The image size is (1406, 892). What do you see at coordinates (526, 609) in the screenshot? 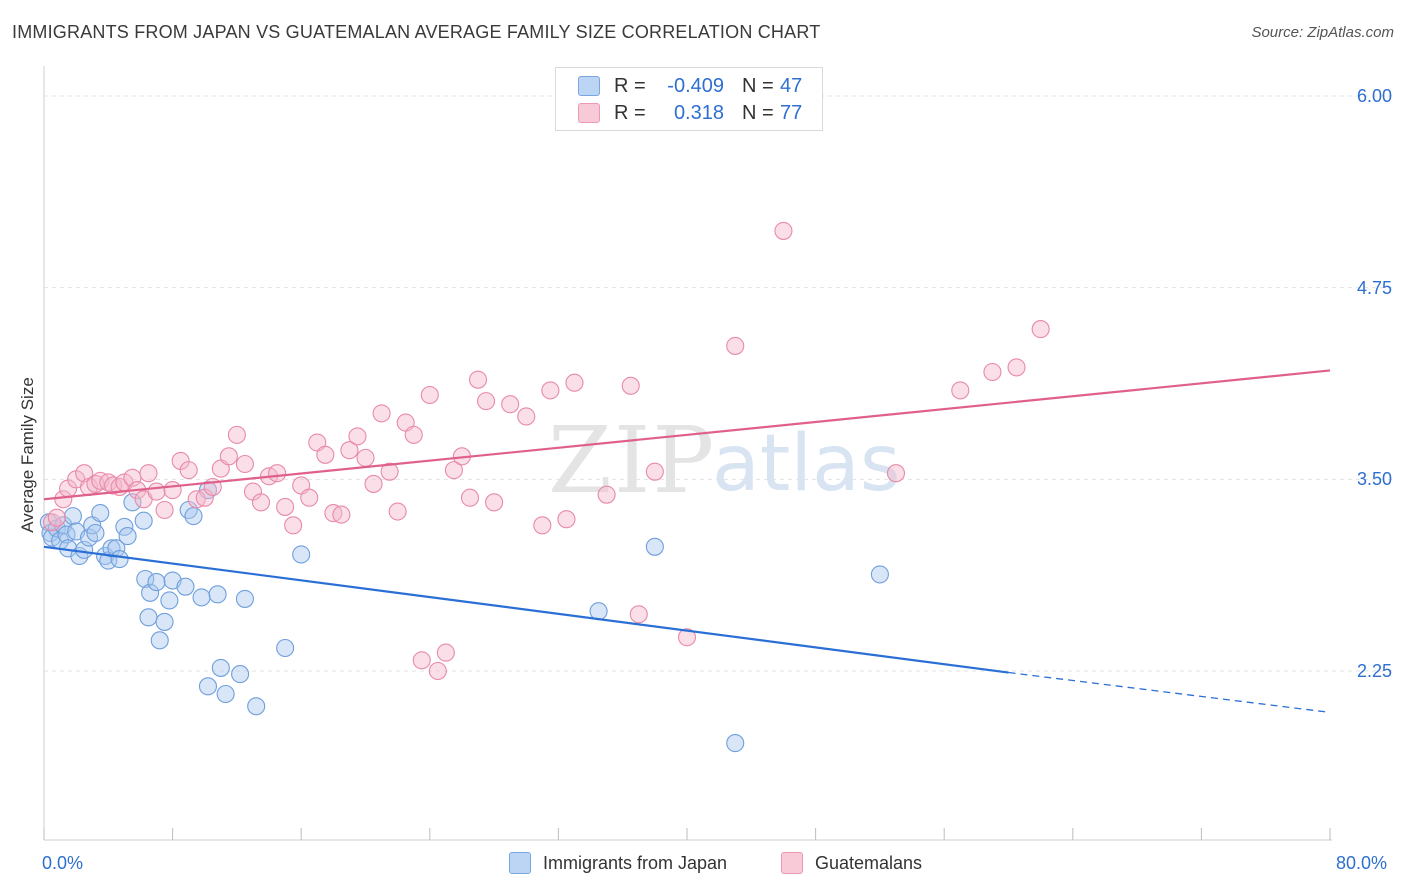
I see `japan-trend-line` at bounding box center [526, 609].